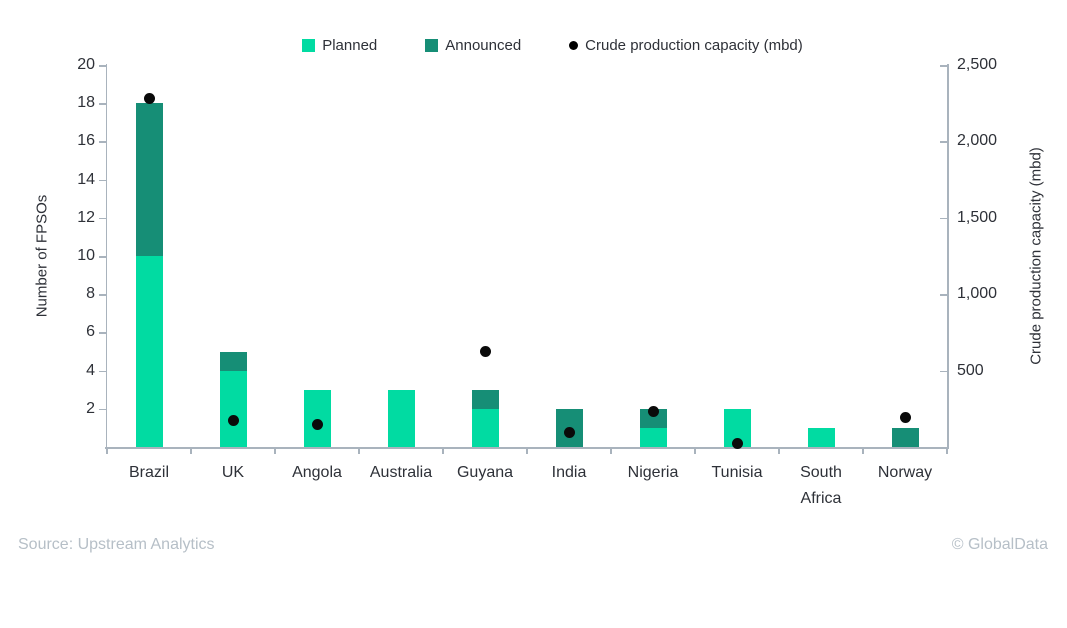 This screenshot has height=628, width=1067. I want to click on legend-item-capacity: Crude production capacity (mbd), so click(686, 45).